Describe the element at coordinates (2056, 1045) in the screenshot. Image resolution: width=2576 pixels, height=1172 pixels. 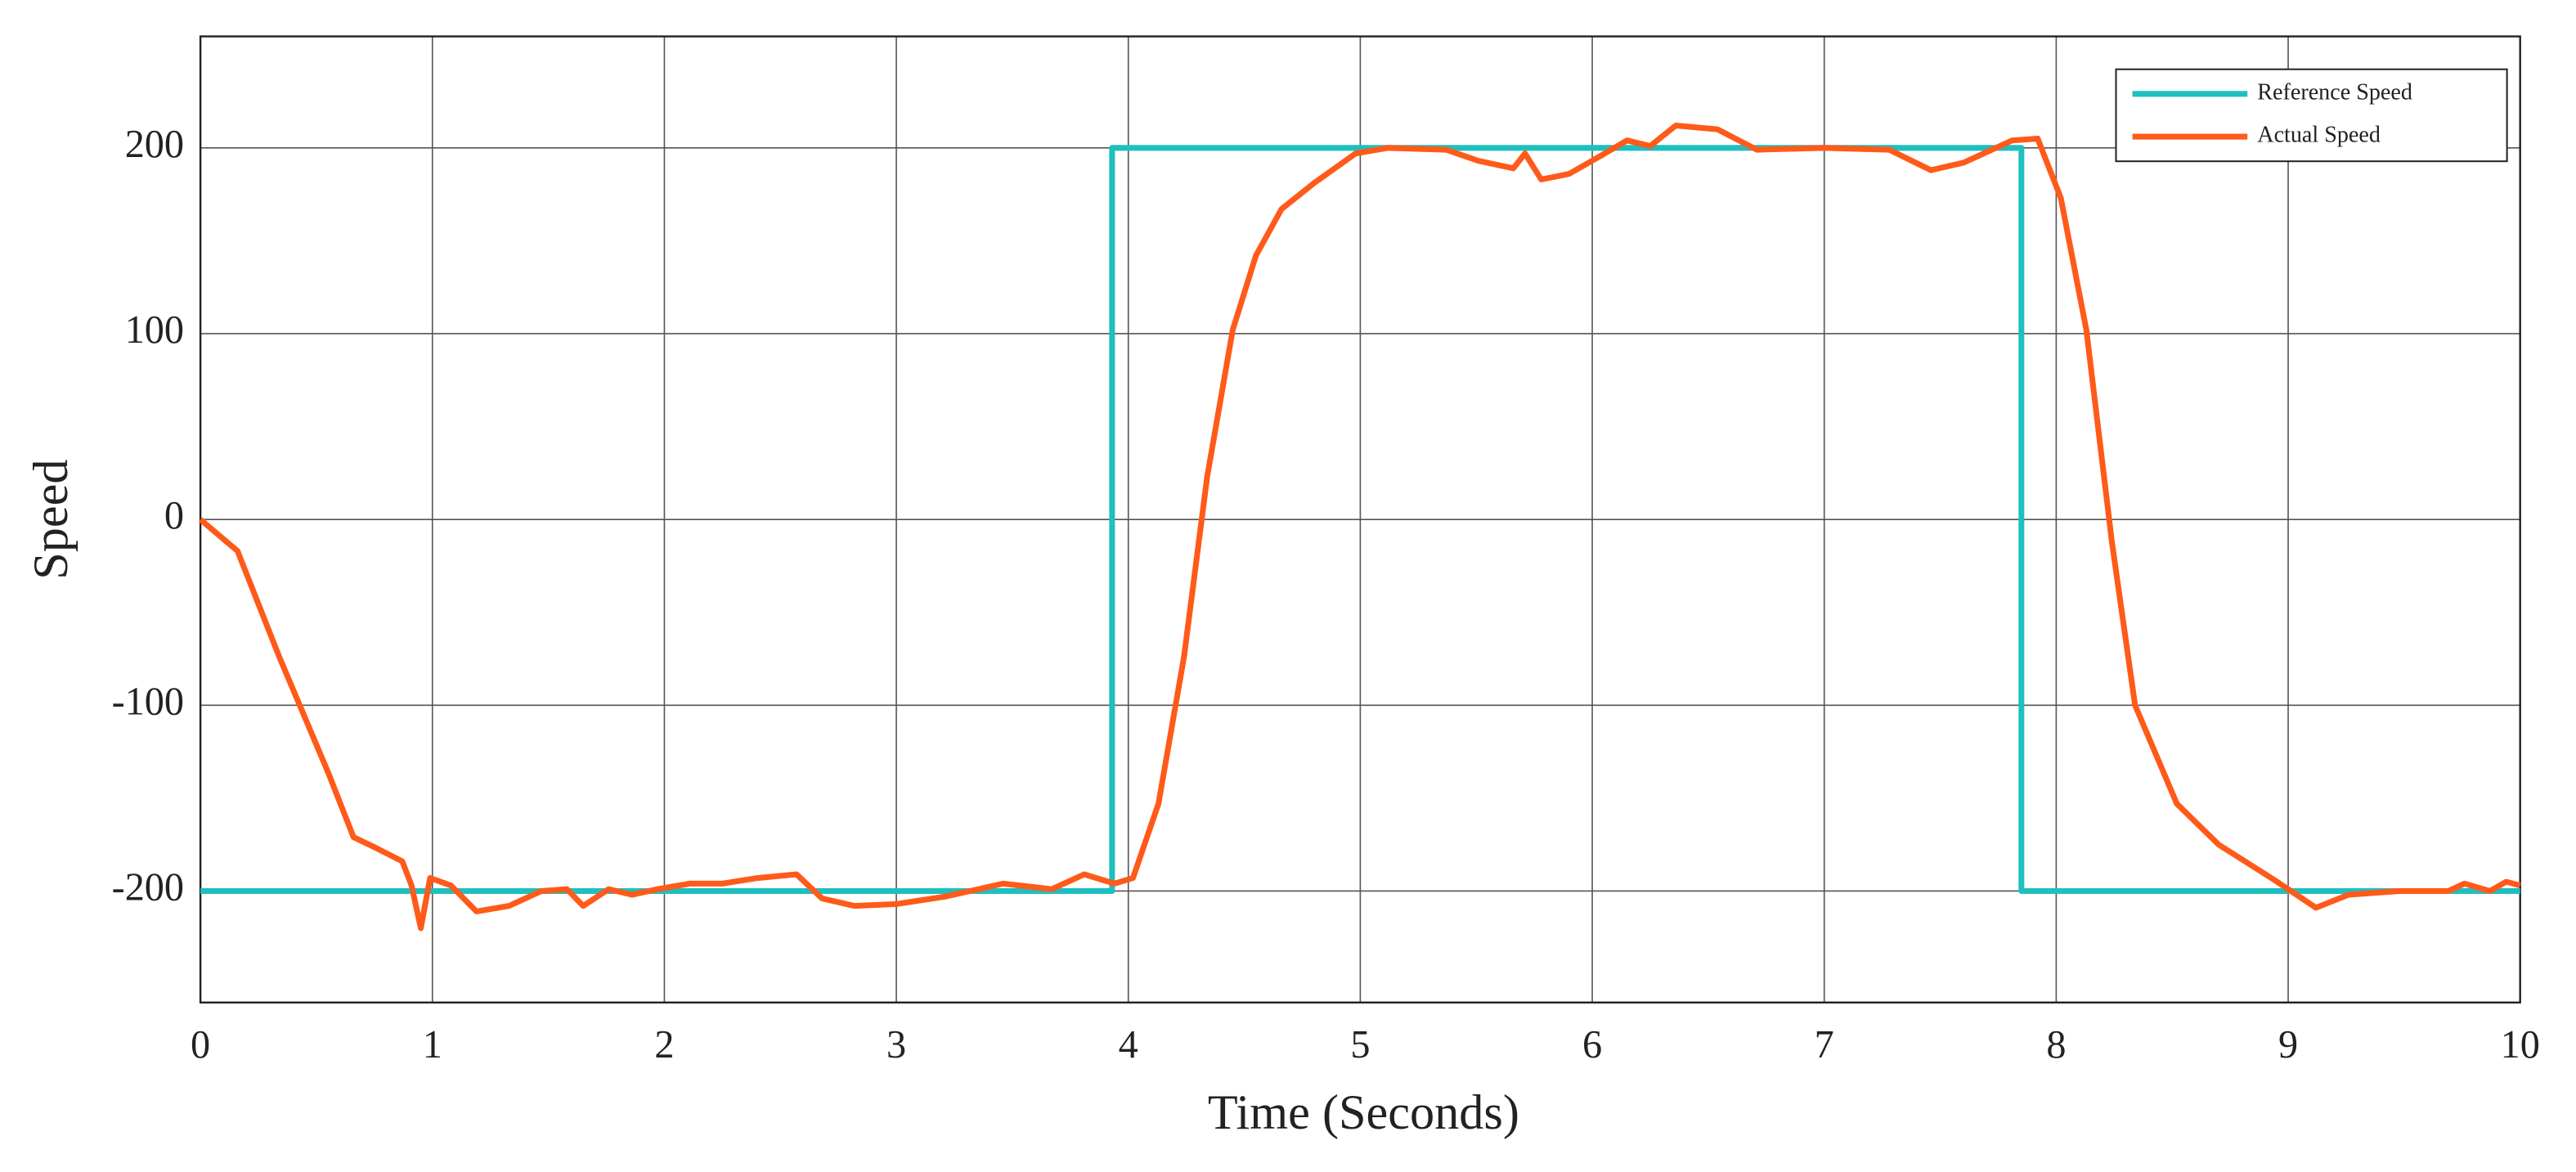
I see `x-tick-label: 8` at that location.